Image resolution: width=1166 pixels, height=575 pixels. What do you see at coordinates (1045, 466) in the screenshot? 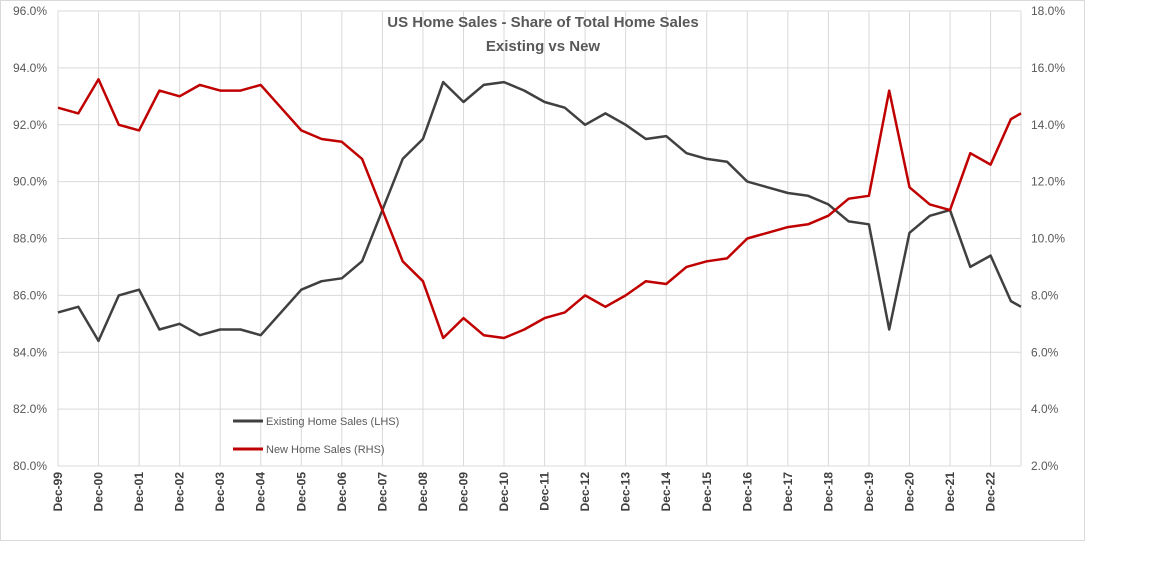
I see `right-tick-label: 2.0%` at bounding box center [1045, 466].